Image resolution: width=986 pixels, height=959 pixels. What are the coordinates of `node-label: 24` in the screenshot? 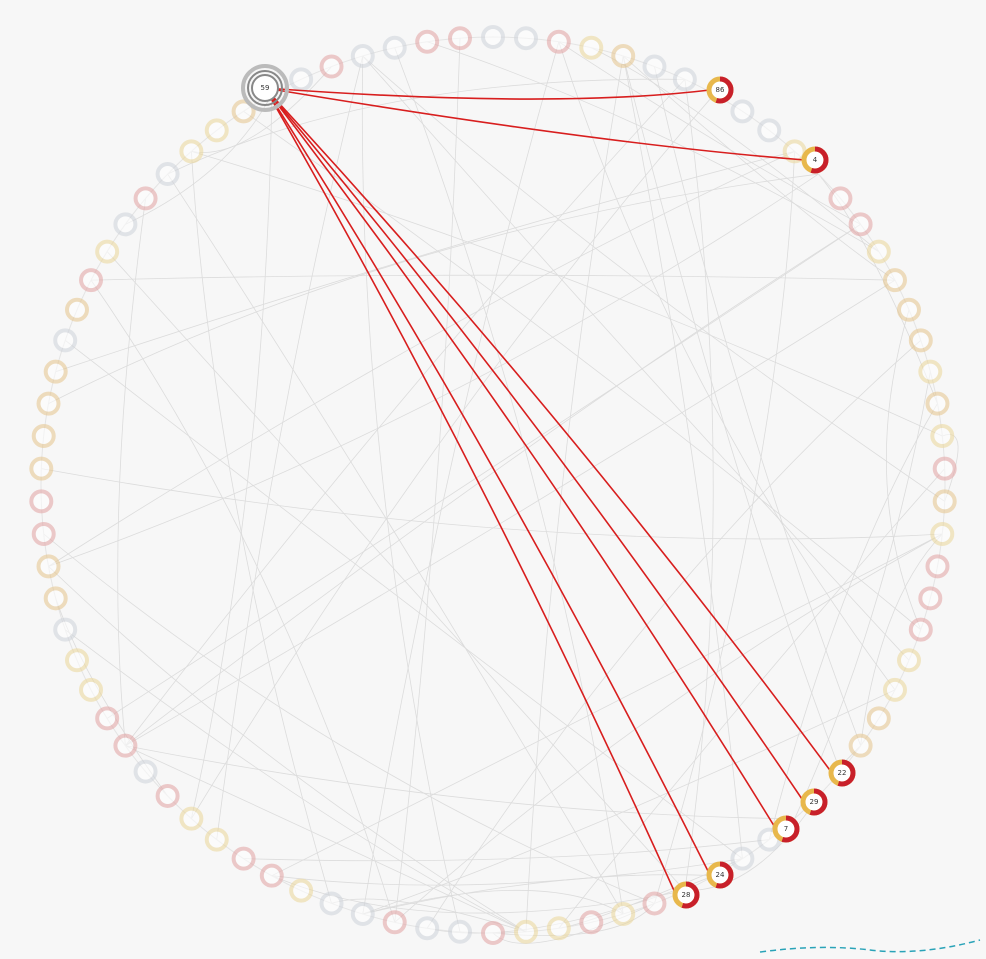 It's located at (720, 875).